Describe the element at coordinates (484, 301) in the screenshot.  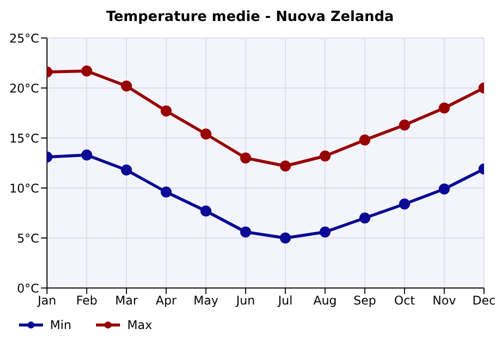
I see `x-tick-label: Dec` at that location.